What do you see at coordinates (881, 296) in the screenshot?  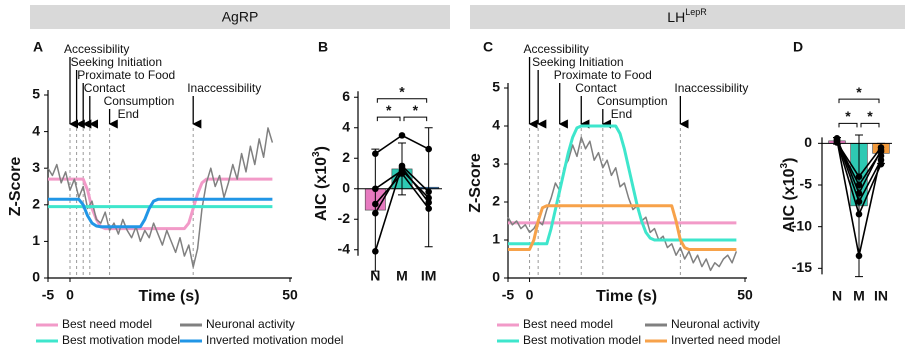 I see `x-tick-label: IN` at bounding box center [881, 296].